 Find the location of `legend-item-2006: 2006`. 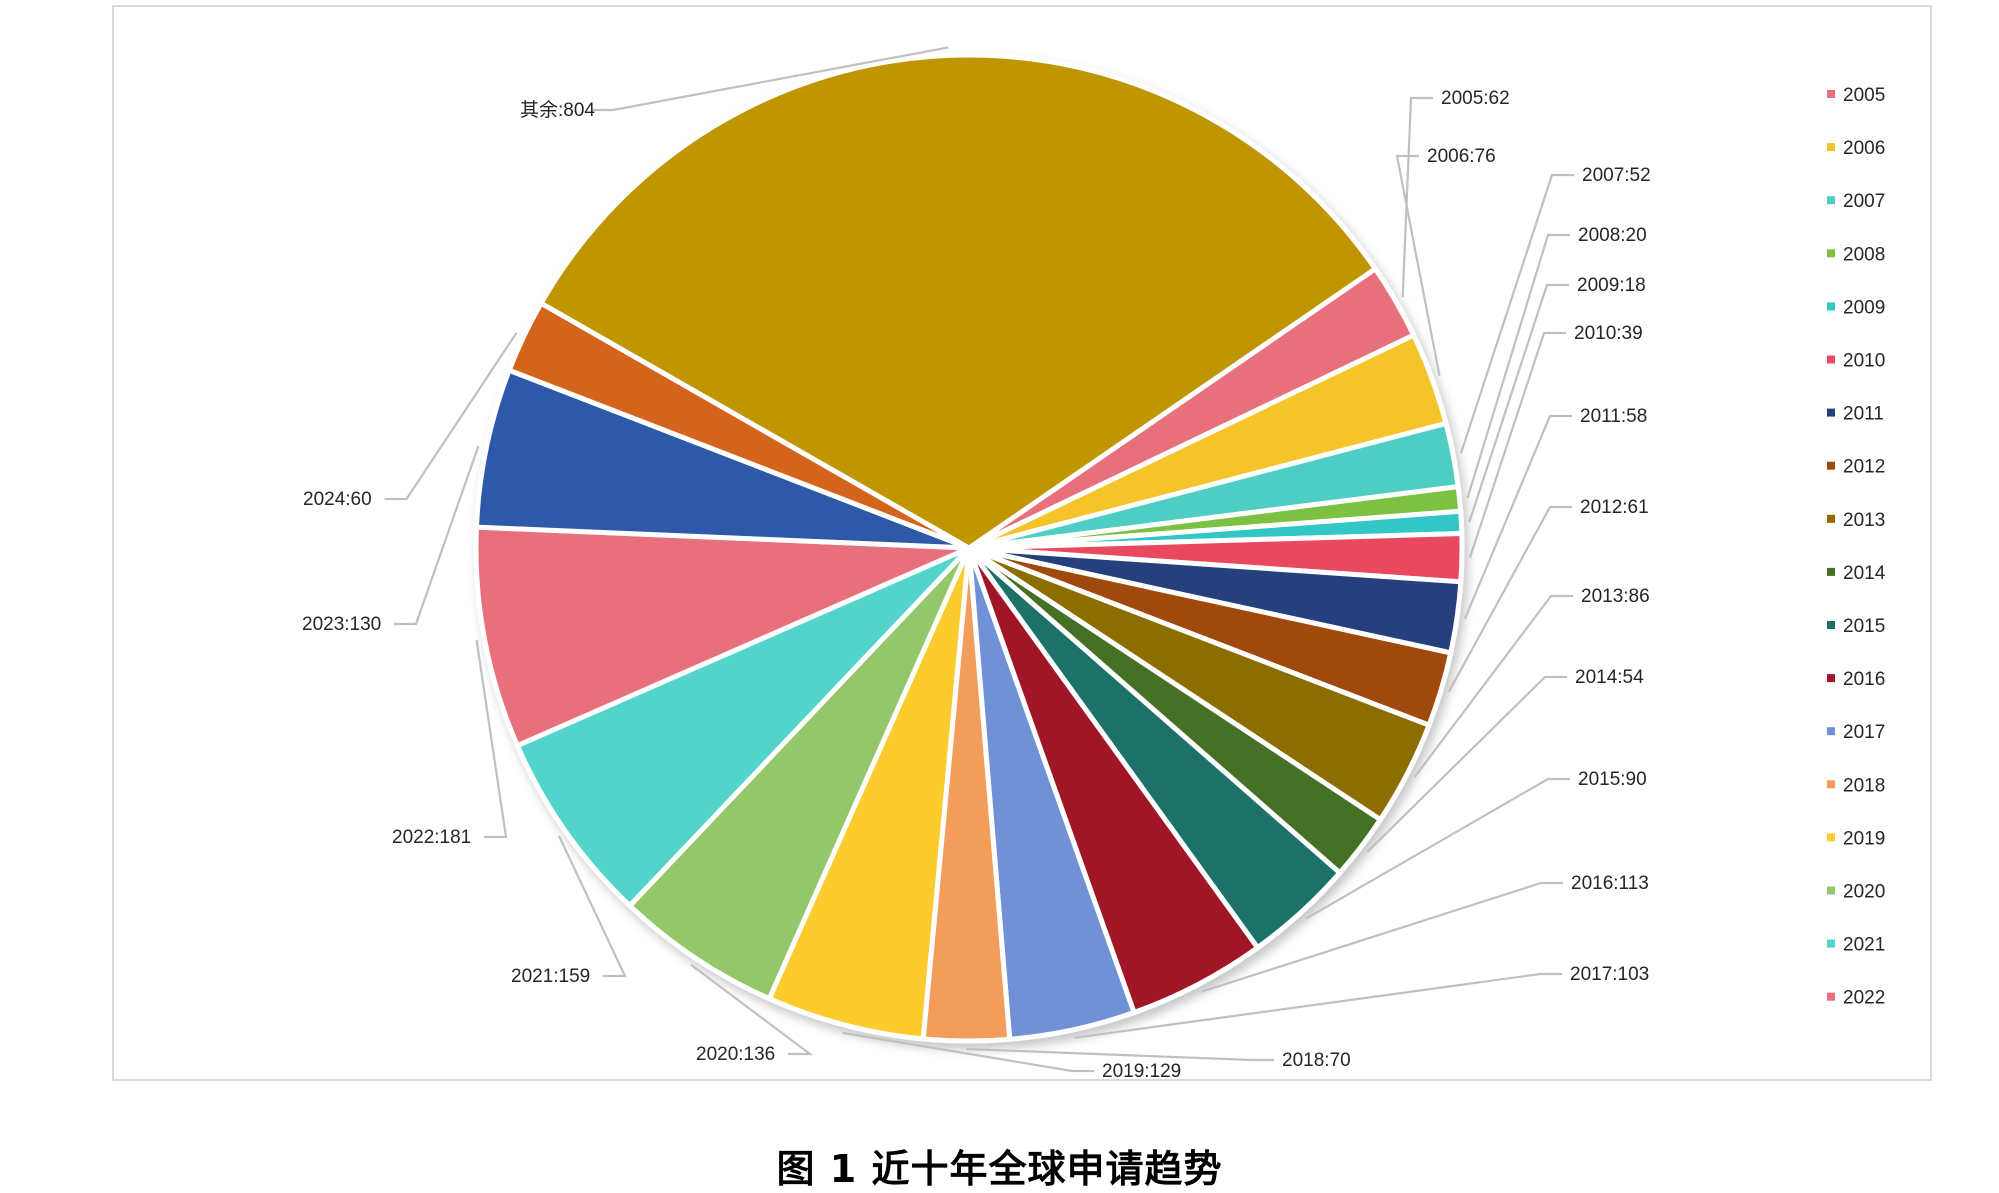

legend-item-2006: 2006 is located at coordinates (1856, 148).